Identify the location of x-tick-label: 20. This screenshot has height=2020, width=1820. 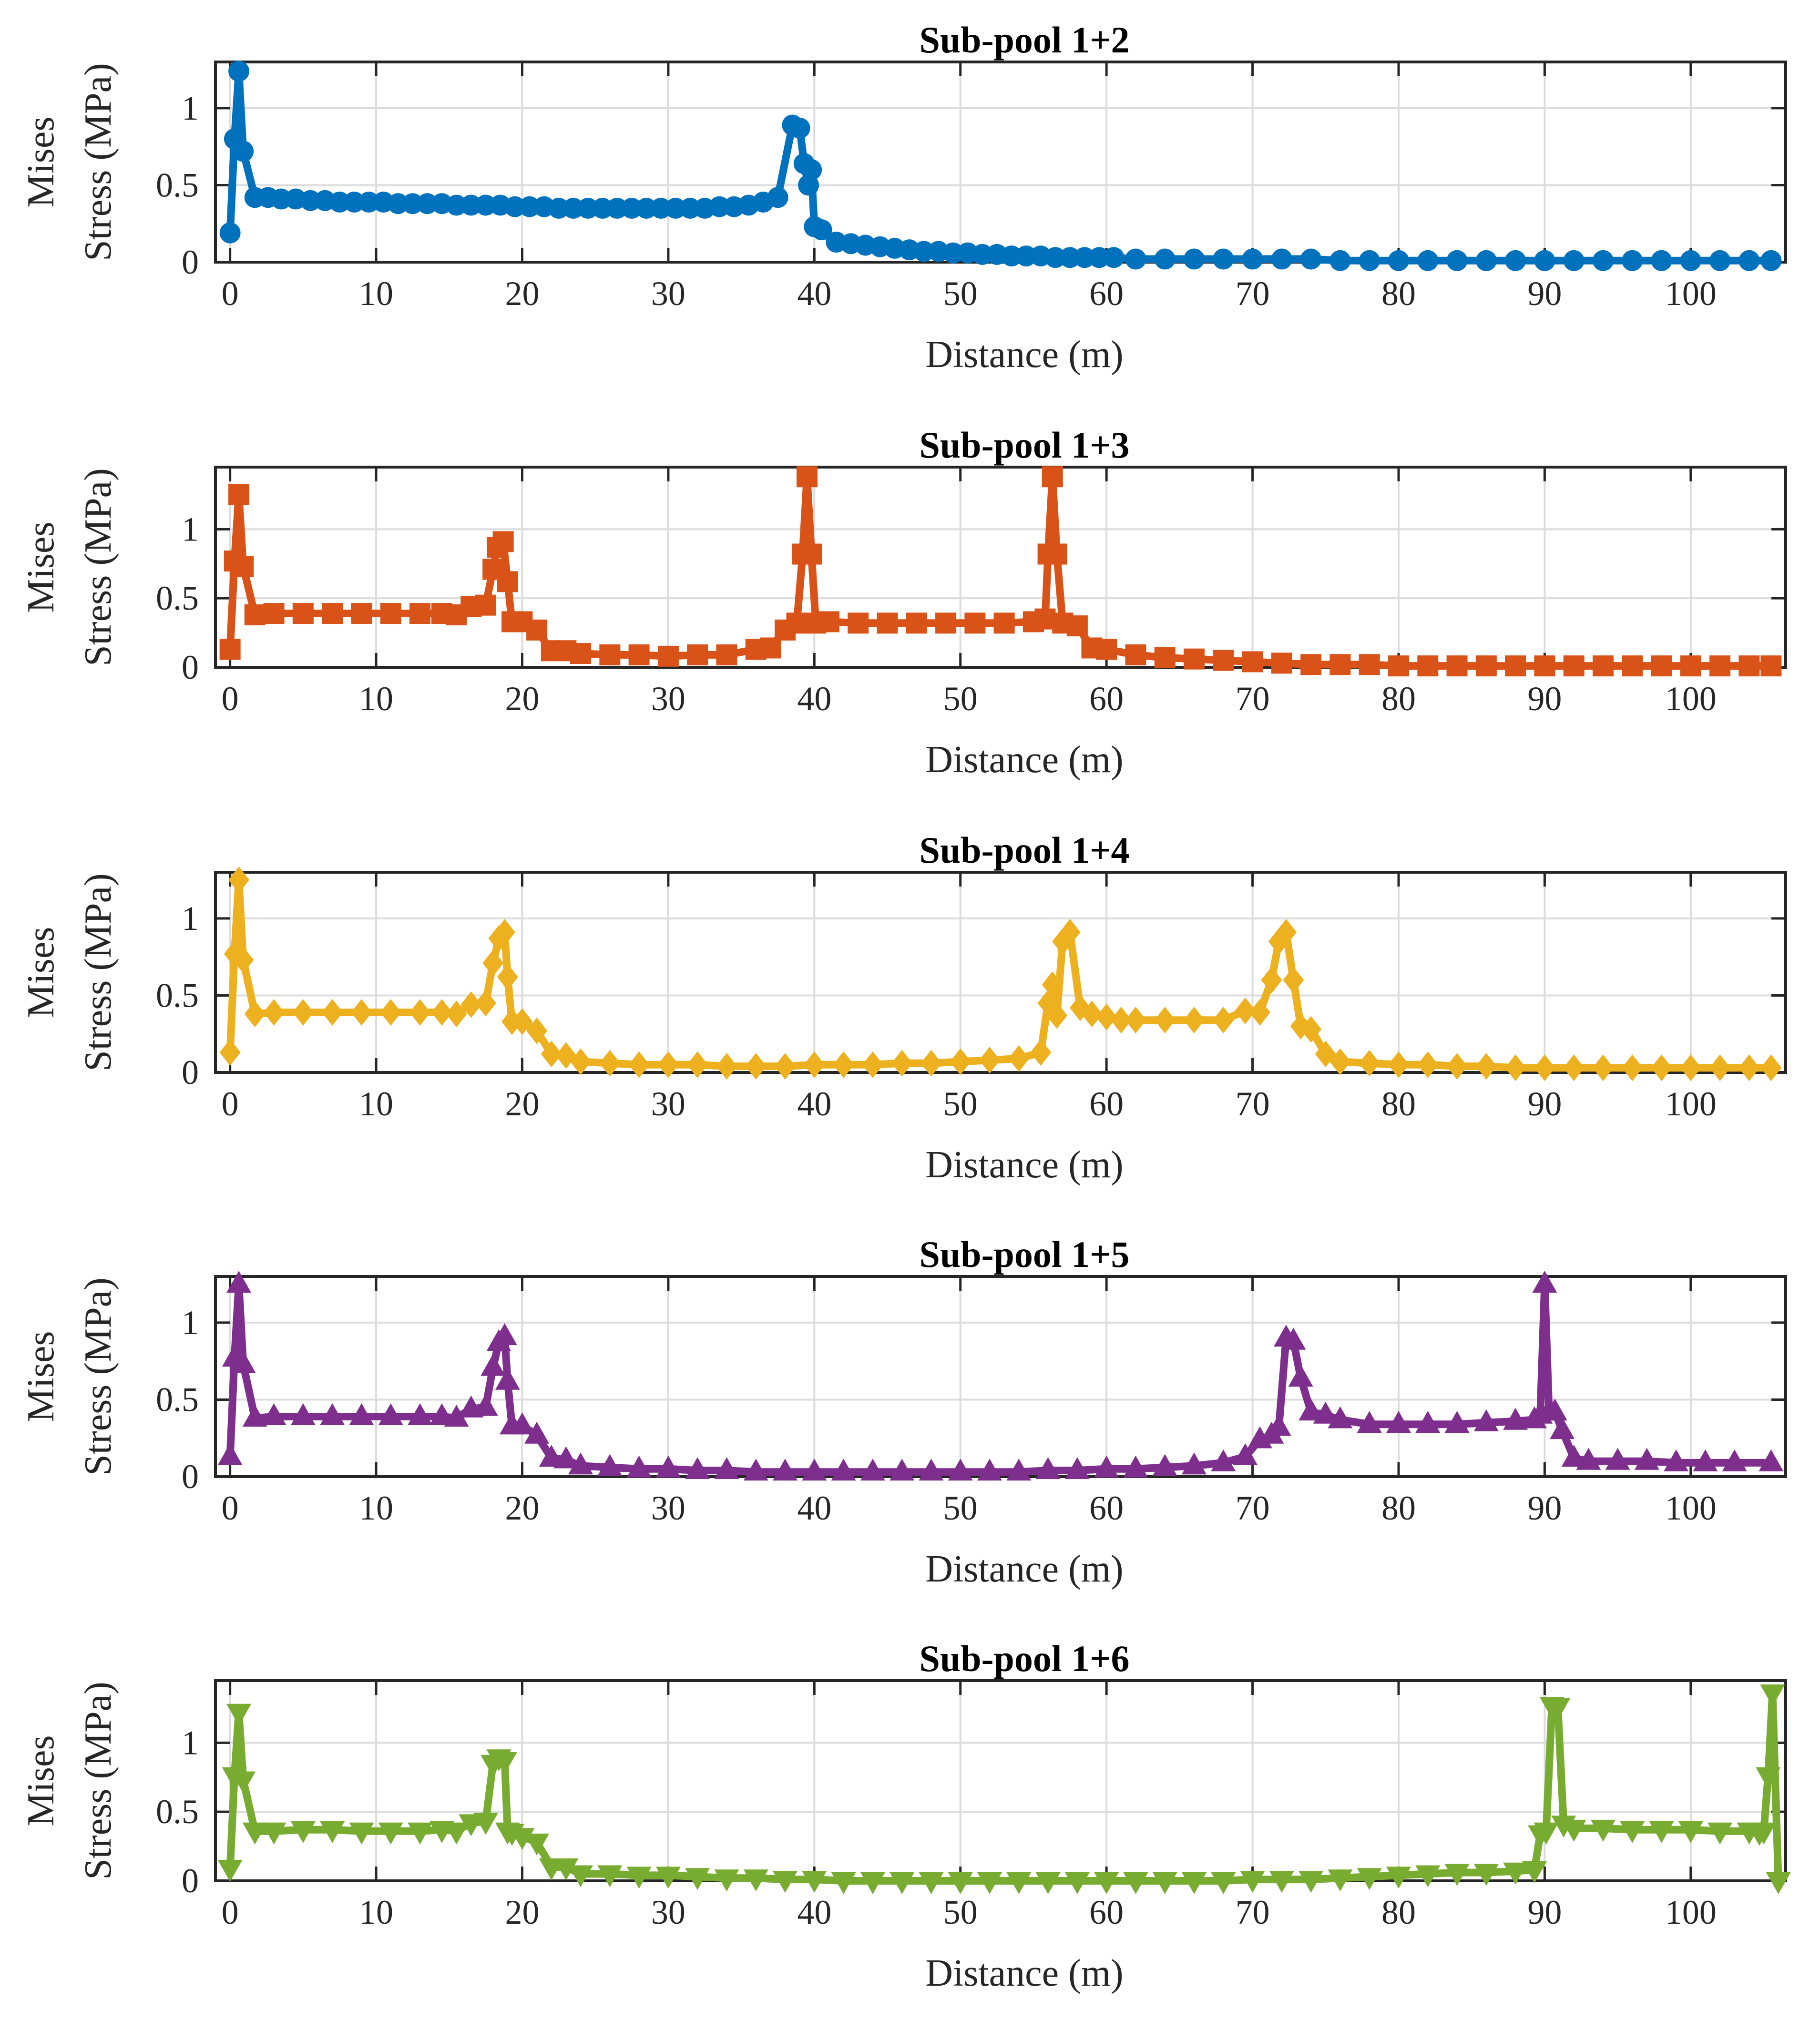
(522, 1508).